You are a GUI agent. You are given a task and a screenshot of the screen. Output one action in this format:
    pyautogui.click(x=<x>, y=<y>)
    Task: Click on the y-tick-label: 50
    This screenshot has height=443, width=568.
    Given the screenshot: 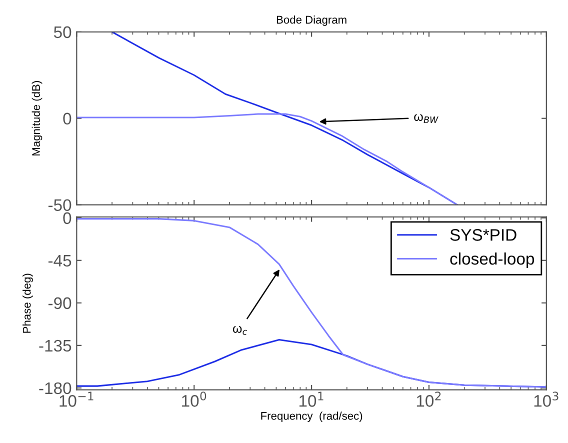 What is the action you would take?
    pyautogui.click(x=63, y=32)
    